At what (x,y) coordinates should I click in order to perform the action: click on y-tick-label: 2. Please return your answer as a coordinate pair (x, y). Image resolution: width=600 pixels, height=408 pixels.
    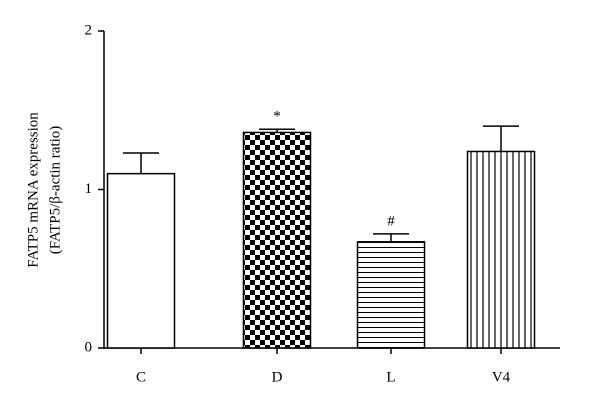
    Looking at the image, I should click on (89, 30).